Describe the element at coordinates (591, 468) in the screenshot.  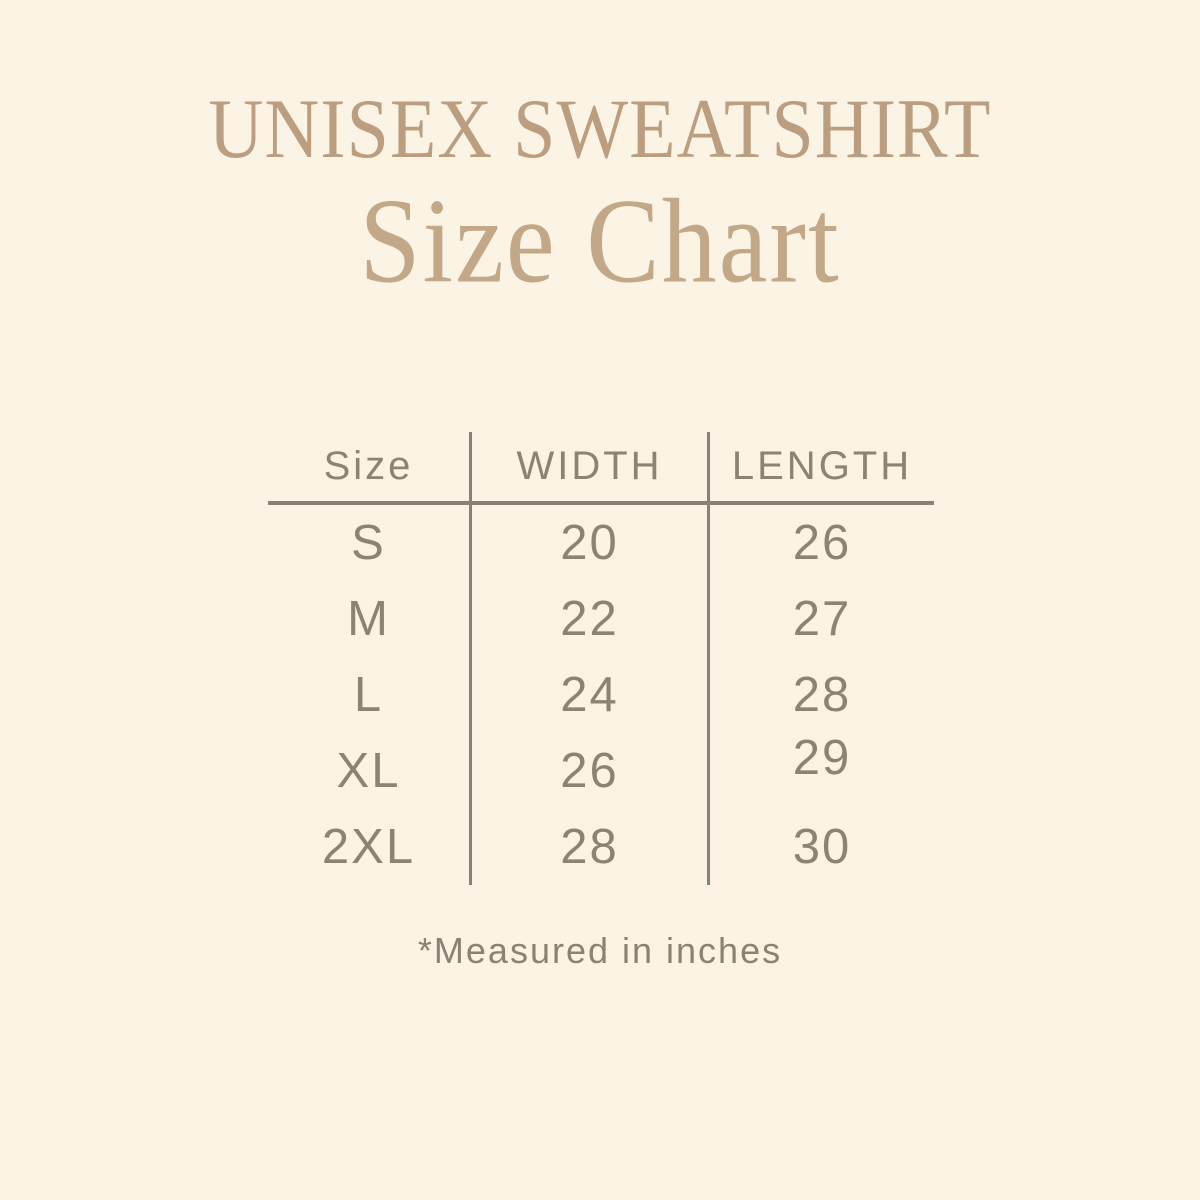
I see `column-header-width: WIDTH` at that location.